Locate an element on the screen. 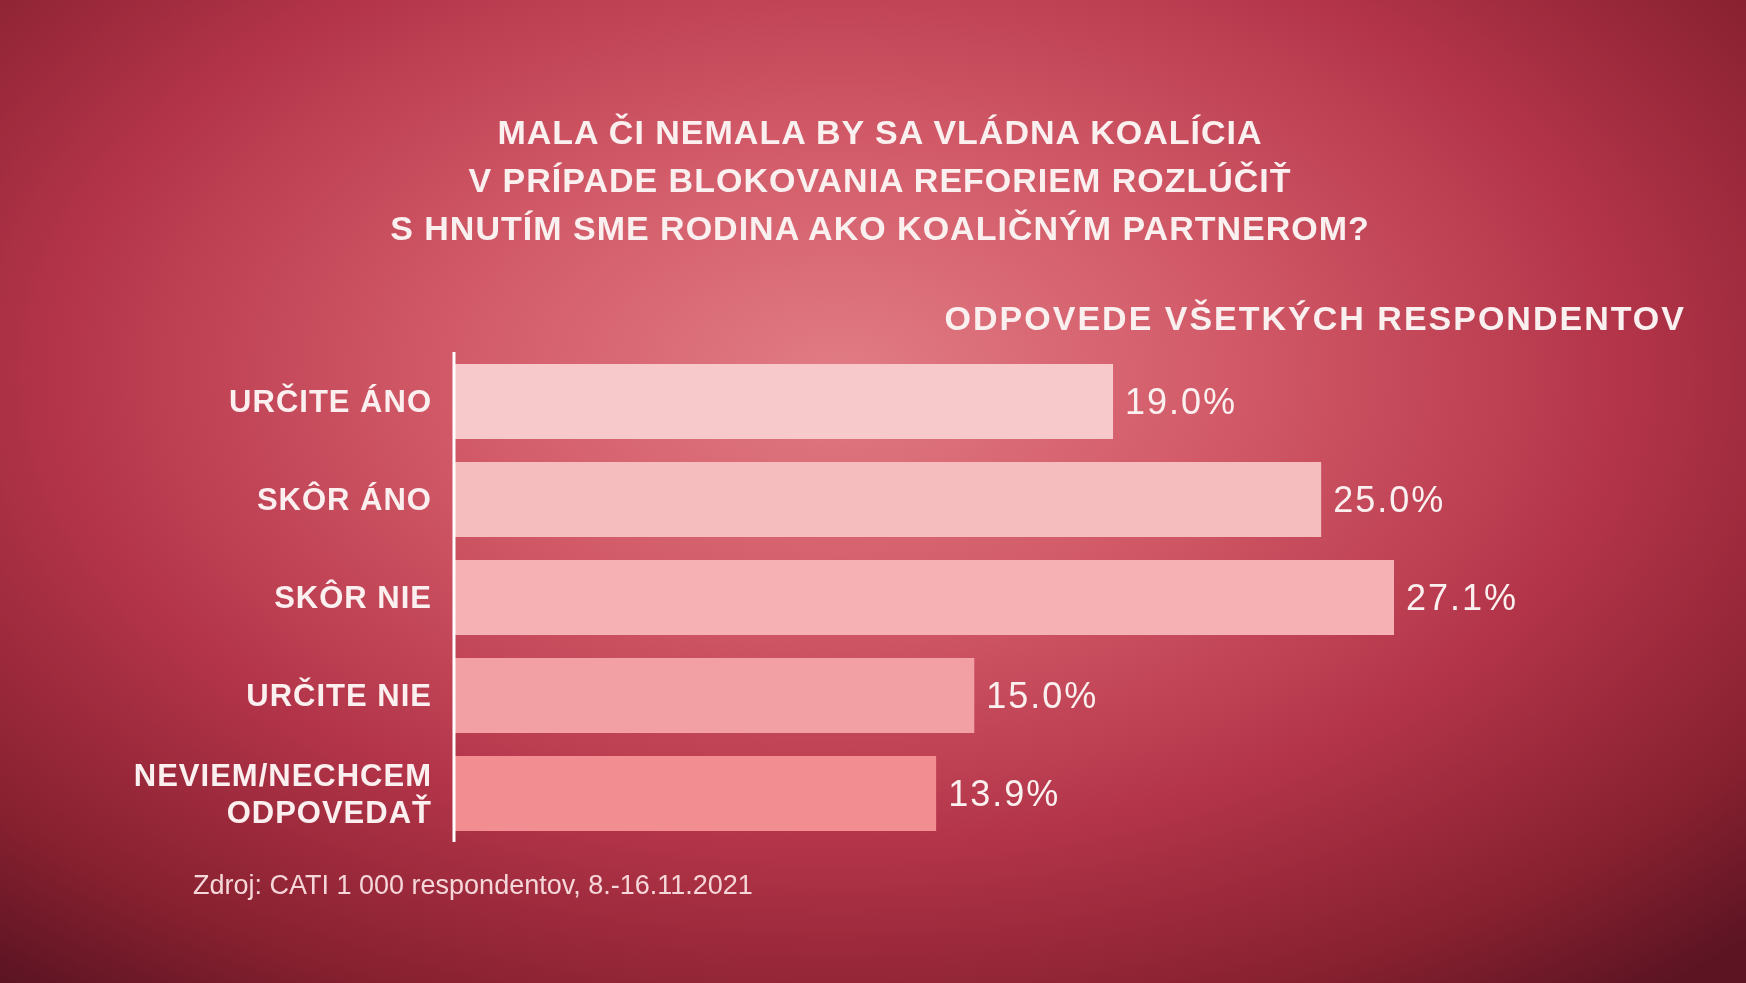 This screenshot has width=1746, height=983. y-tick-label: URČITE NIE is located at coordinates (339, 694).